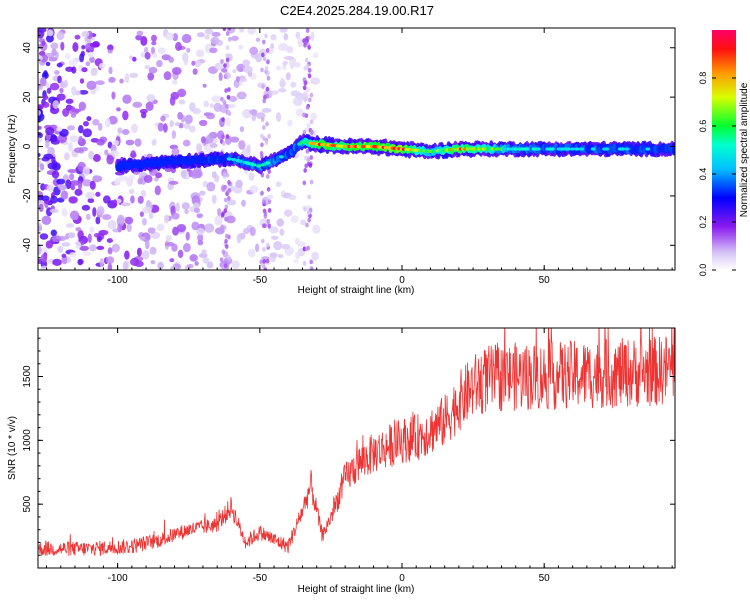  Describe the element at coordinates (27, 440) in the screenshot. I see `snr-y-tick-label: 1000` at that location.